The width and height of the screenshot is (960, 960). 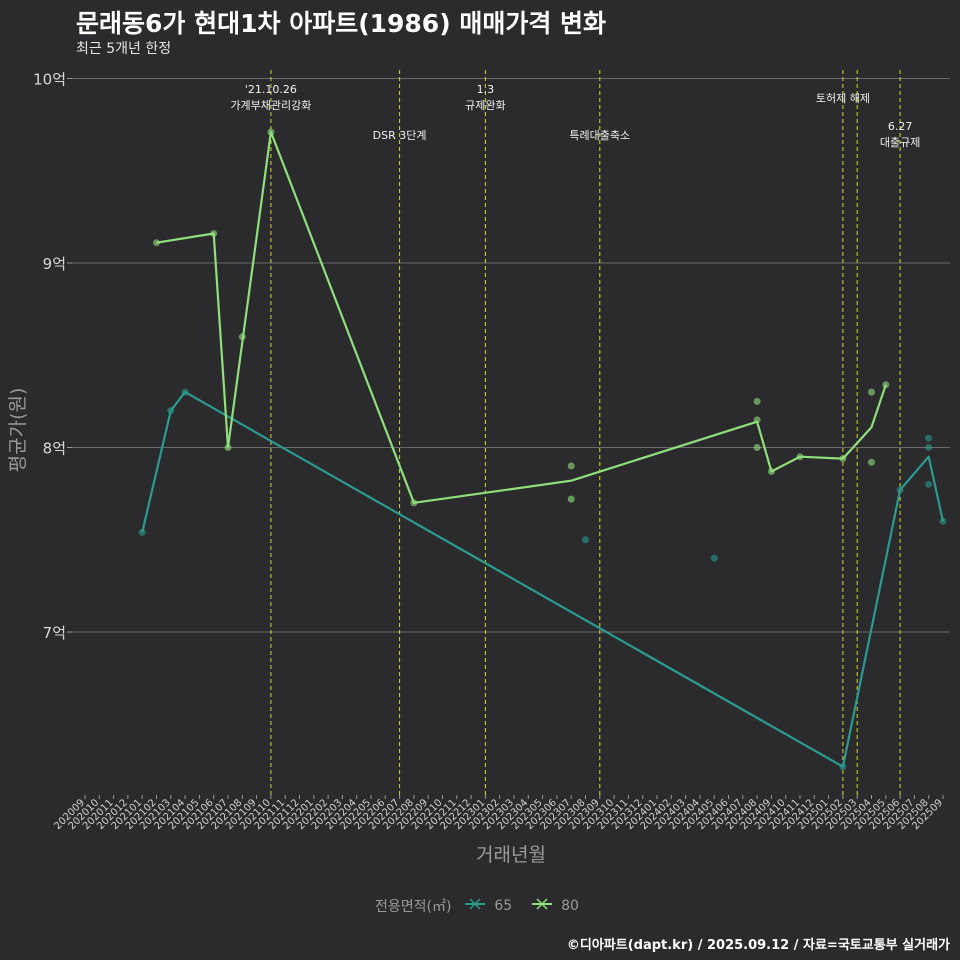 I want to click on y-axis-title: 평균가(원), so click(x=18, y=430).